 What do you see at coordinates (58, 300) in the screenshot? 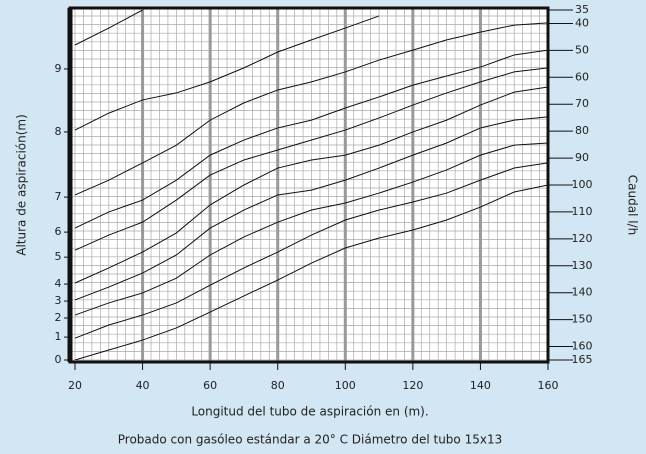
I see `left-tick-label: 3` at bounding box center [58, 300].